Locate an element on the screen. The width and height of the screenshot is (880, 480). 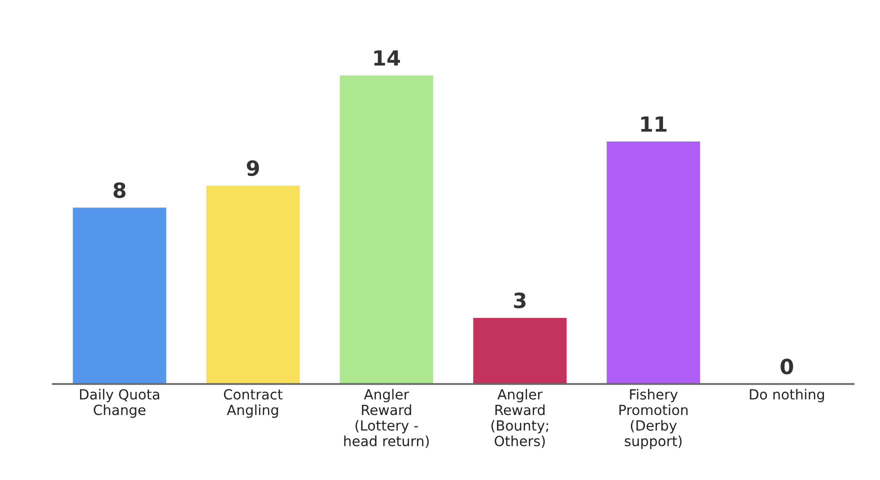
x-tick-label: Daily Quota Change is located at coordinates (120, 403).